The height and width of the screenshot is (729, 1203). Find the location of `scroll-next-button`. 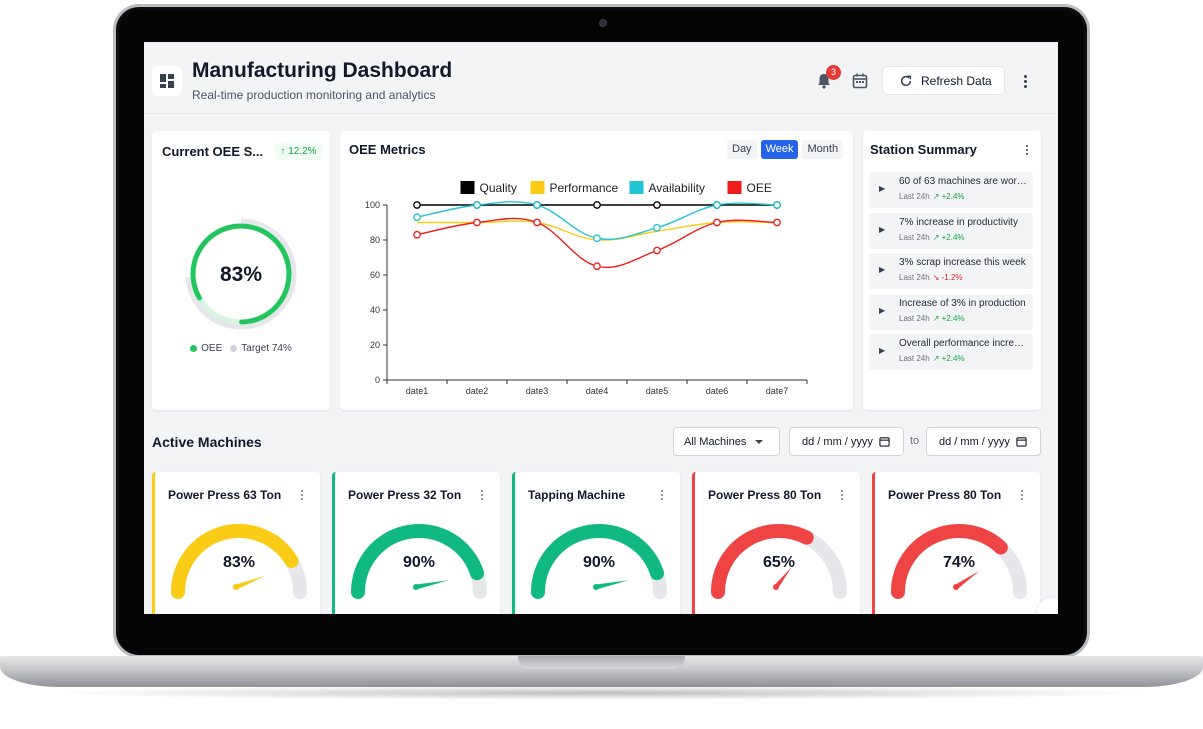

scroll-next-button is located at coordinates (1047, 606).